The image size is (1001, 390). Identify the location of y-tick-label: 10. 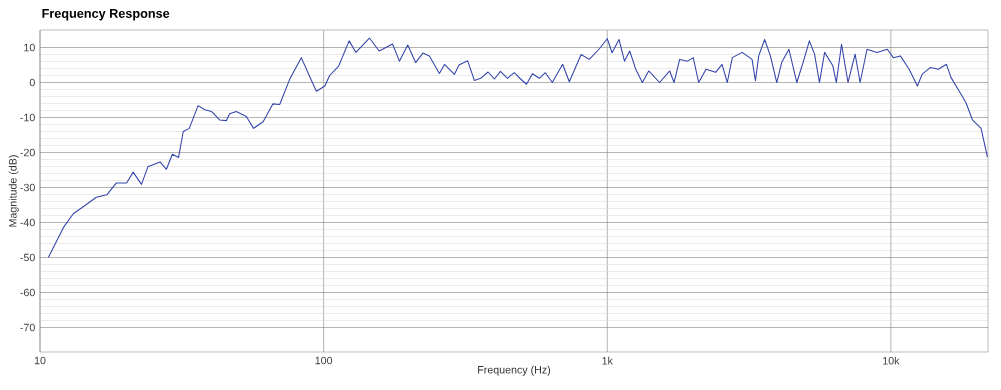
(29, 47).